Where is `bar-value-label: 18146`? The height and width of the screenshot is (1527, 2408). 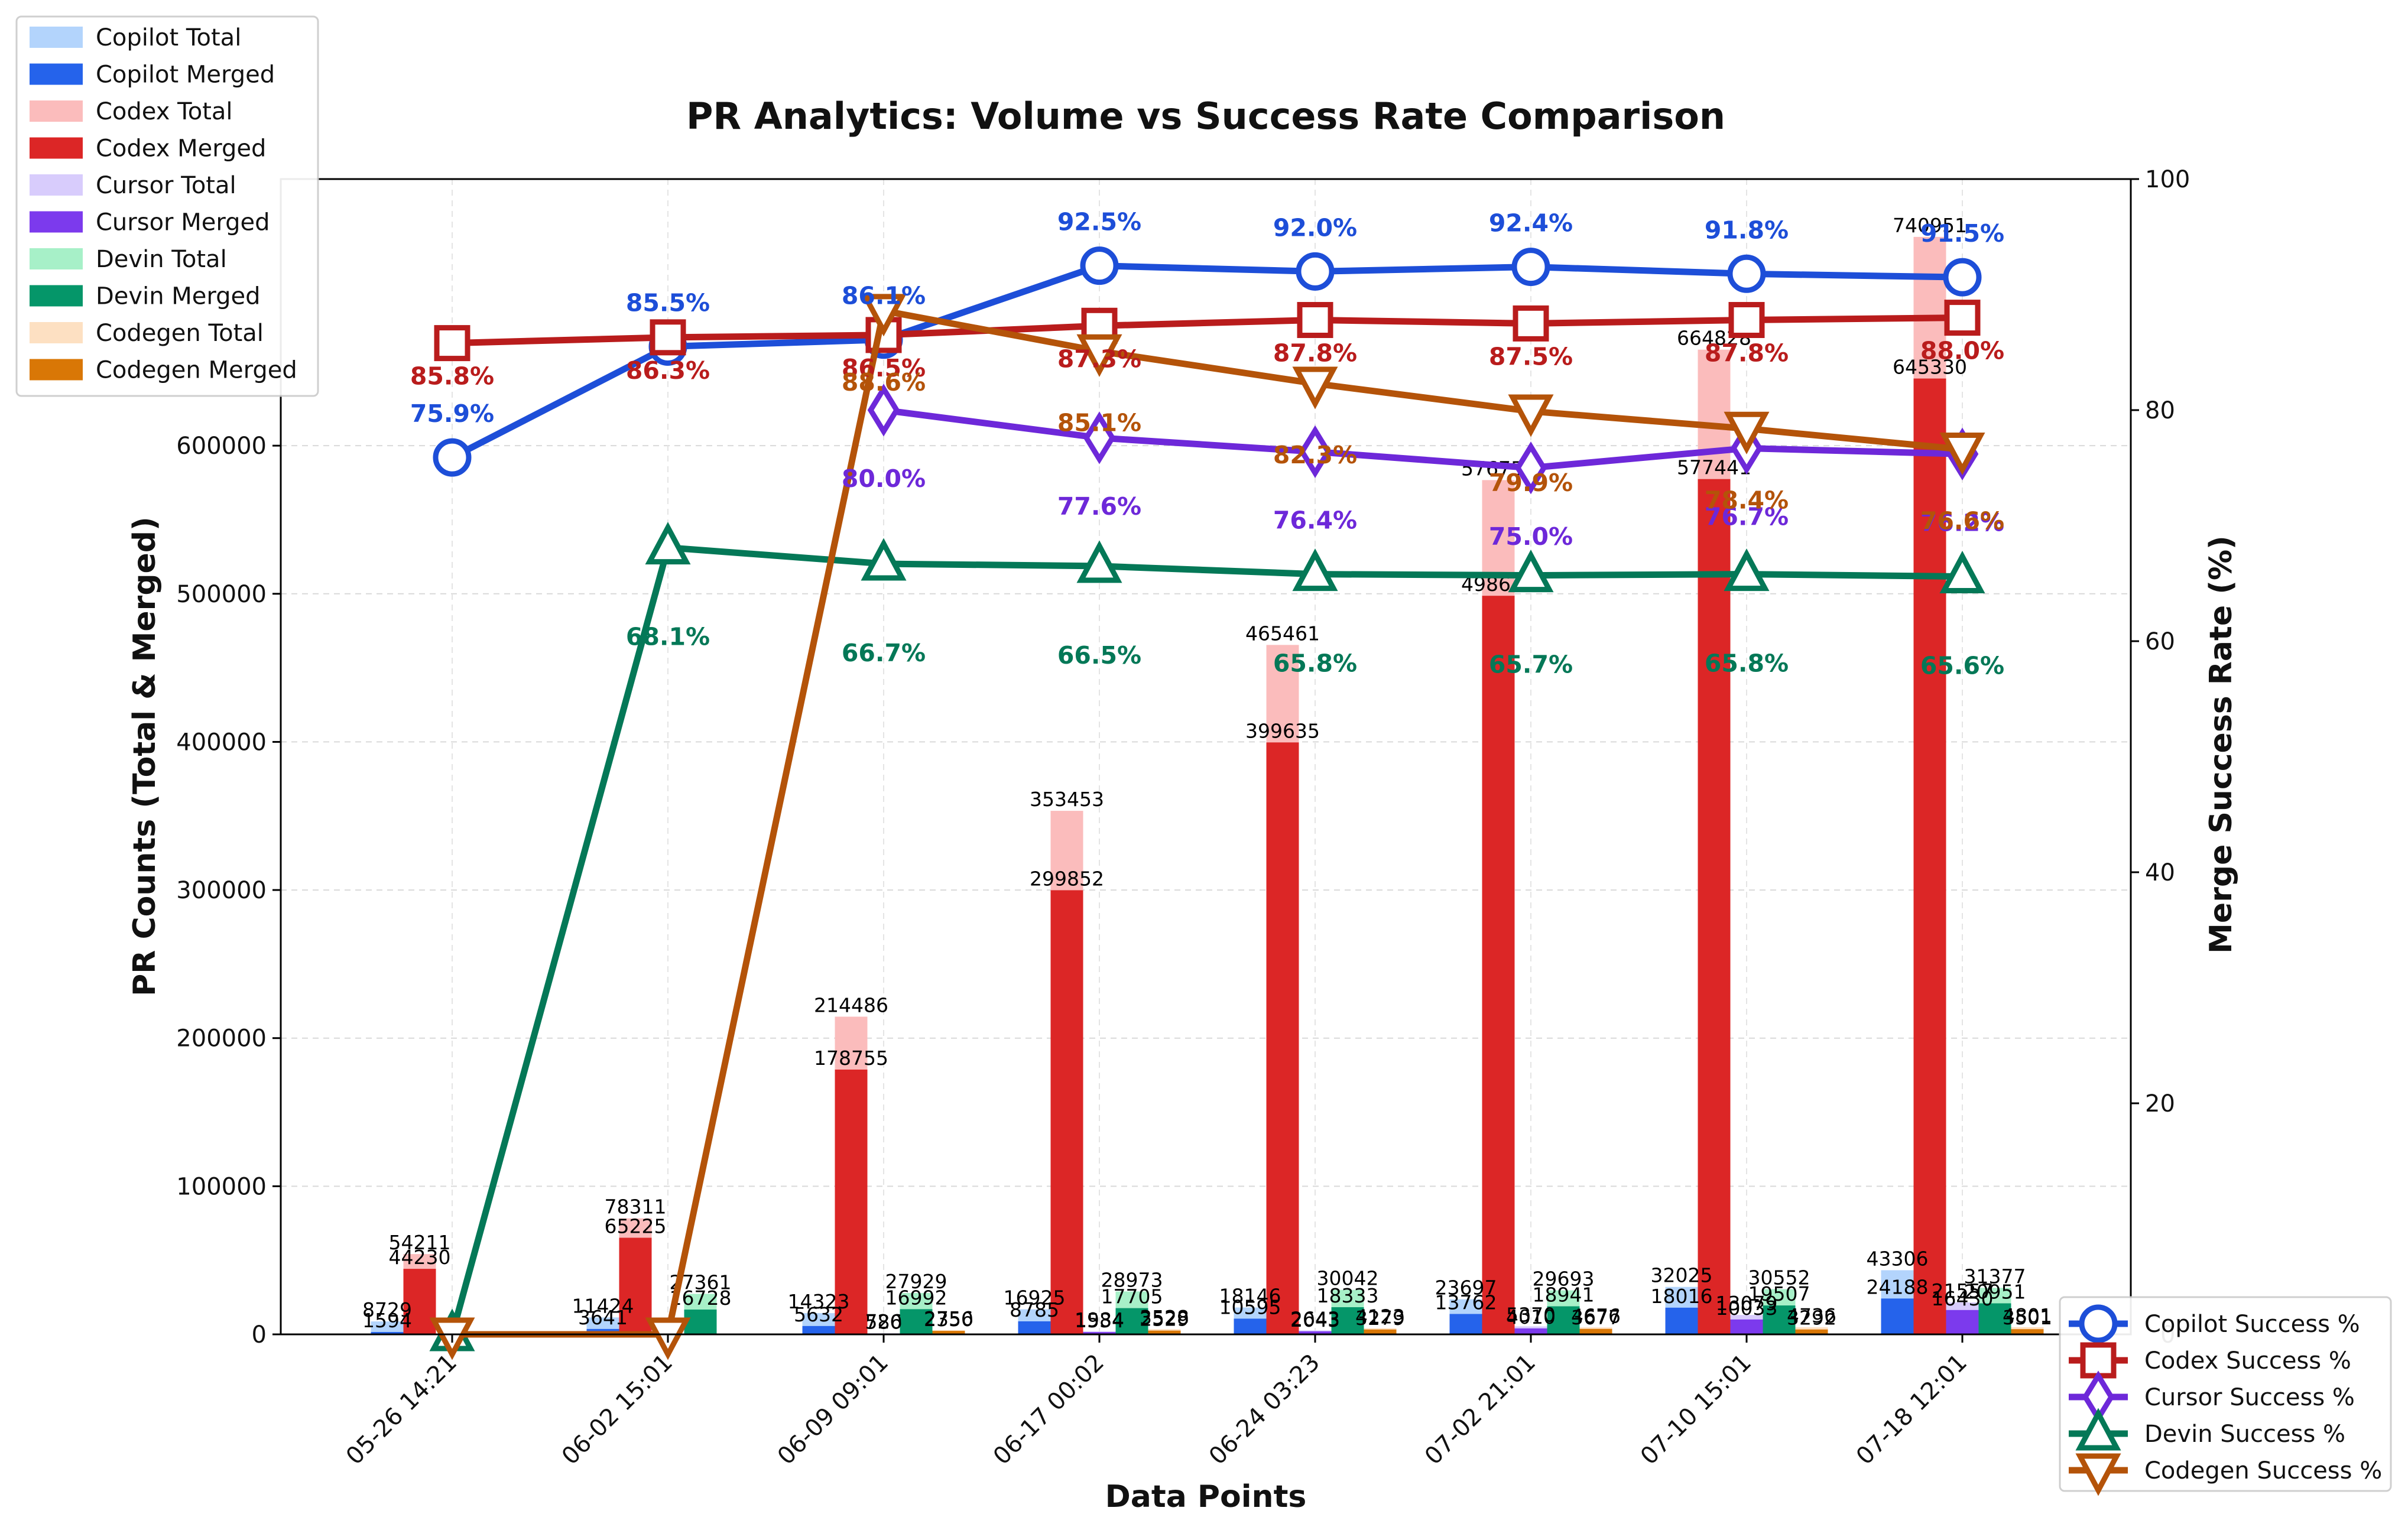 bar-value-label: 18146 is located at coordinates (1250, 1296).